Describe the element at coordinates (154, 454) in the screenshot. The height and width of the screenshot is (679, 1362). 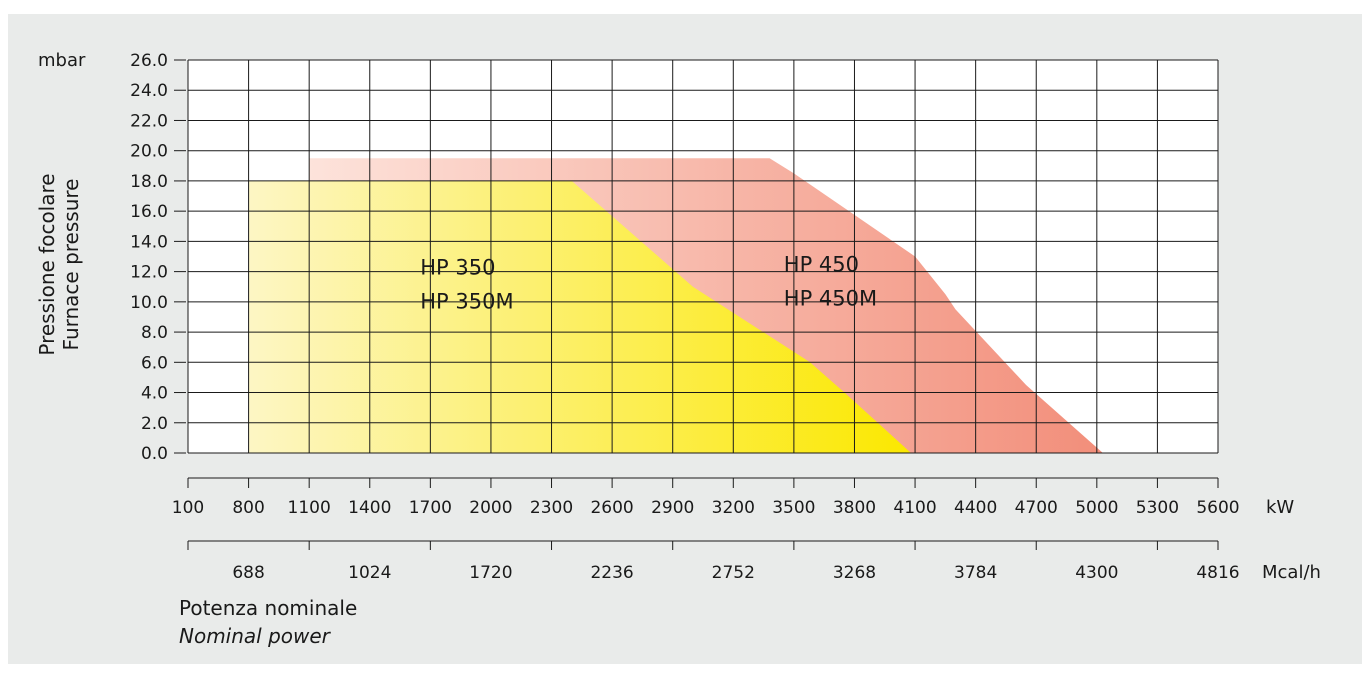
I see `y-tick-label: 0.0` at that location.